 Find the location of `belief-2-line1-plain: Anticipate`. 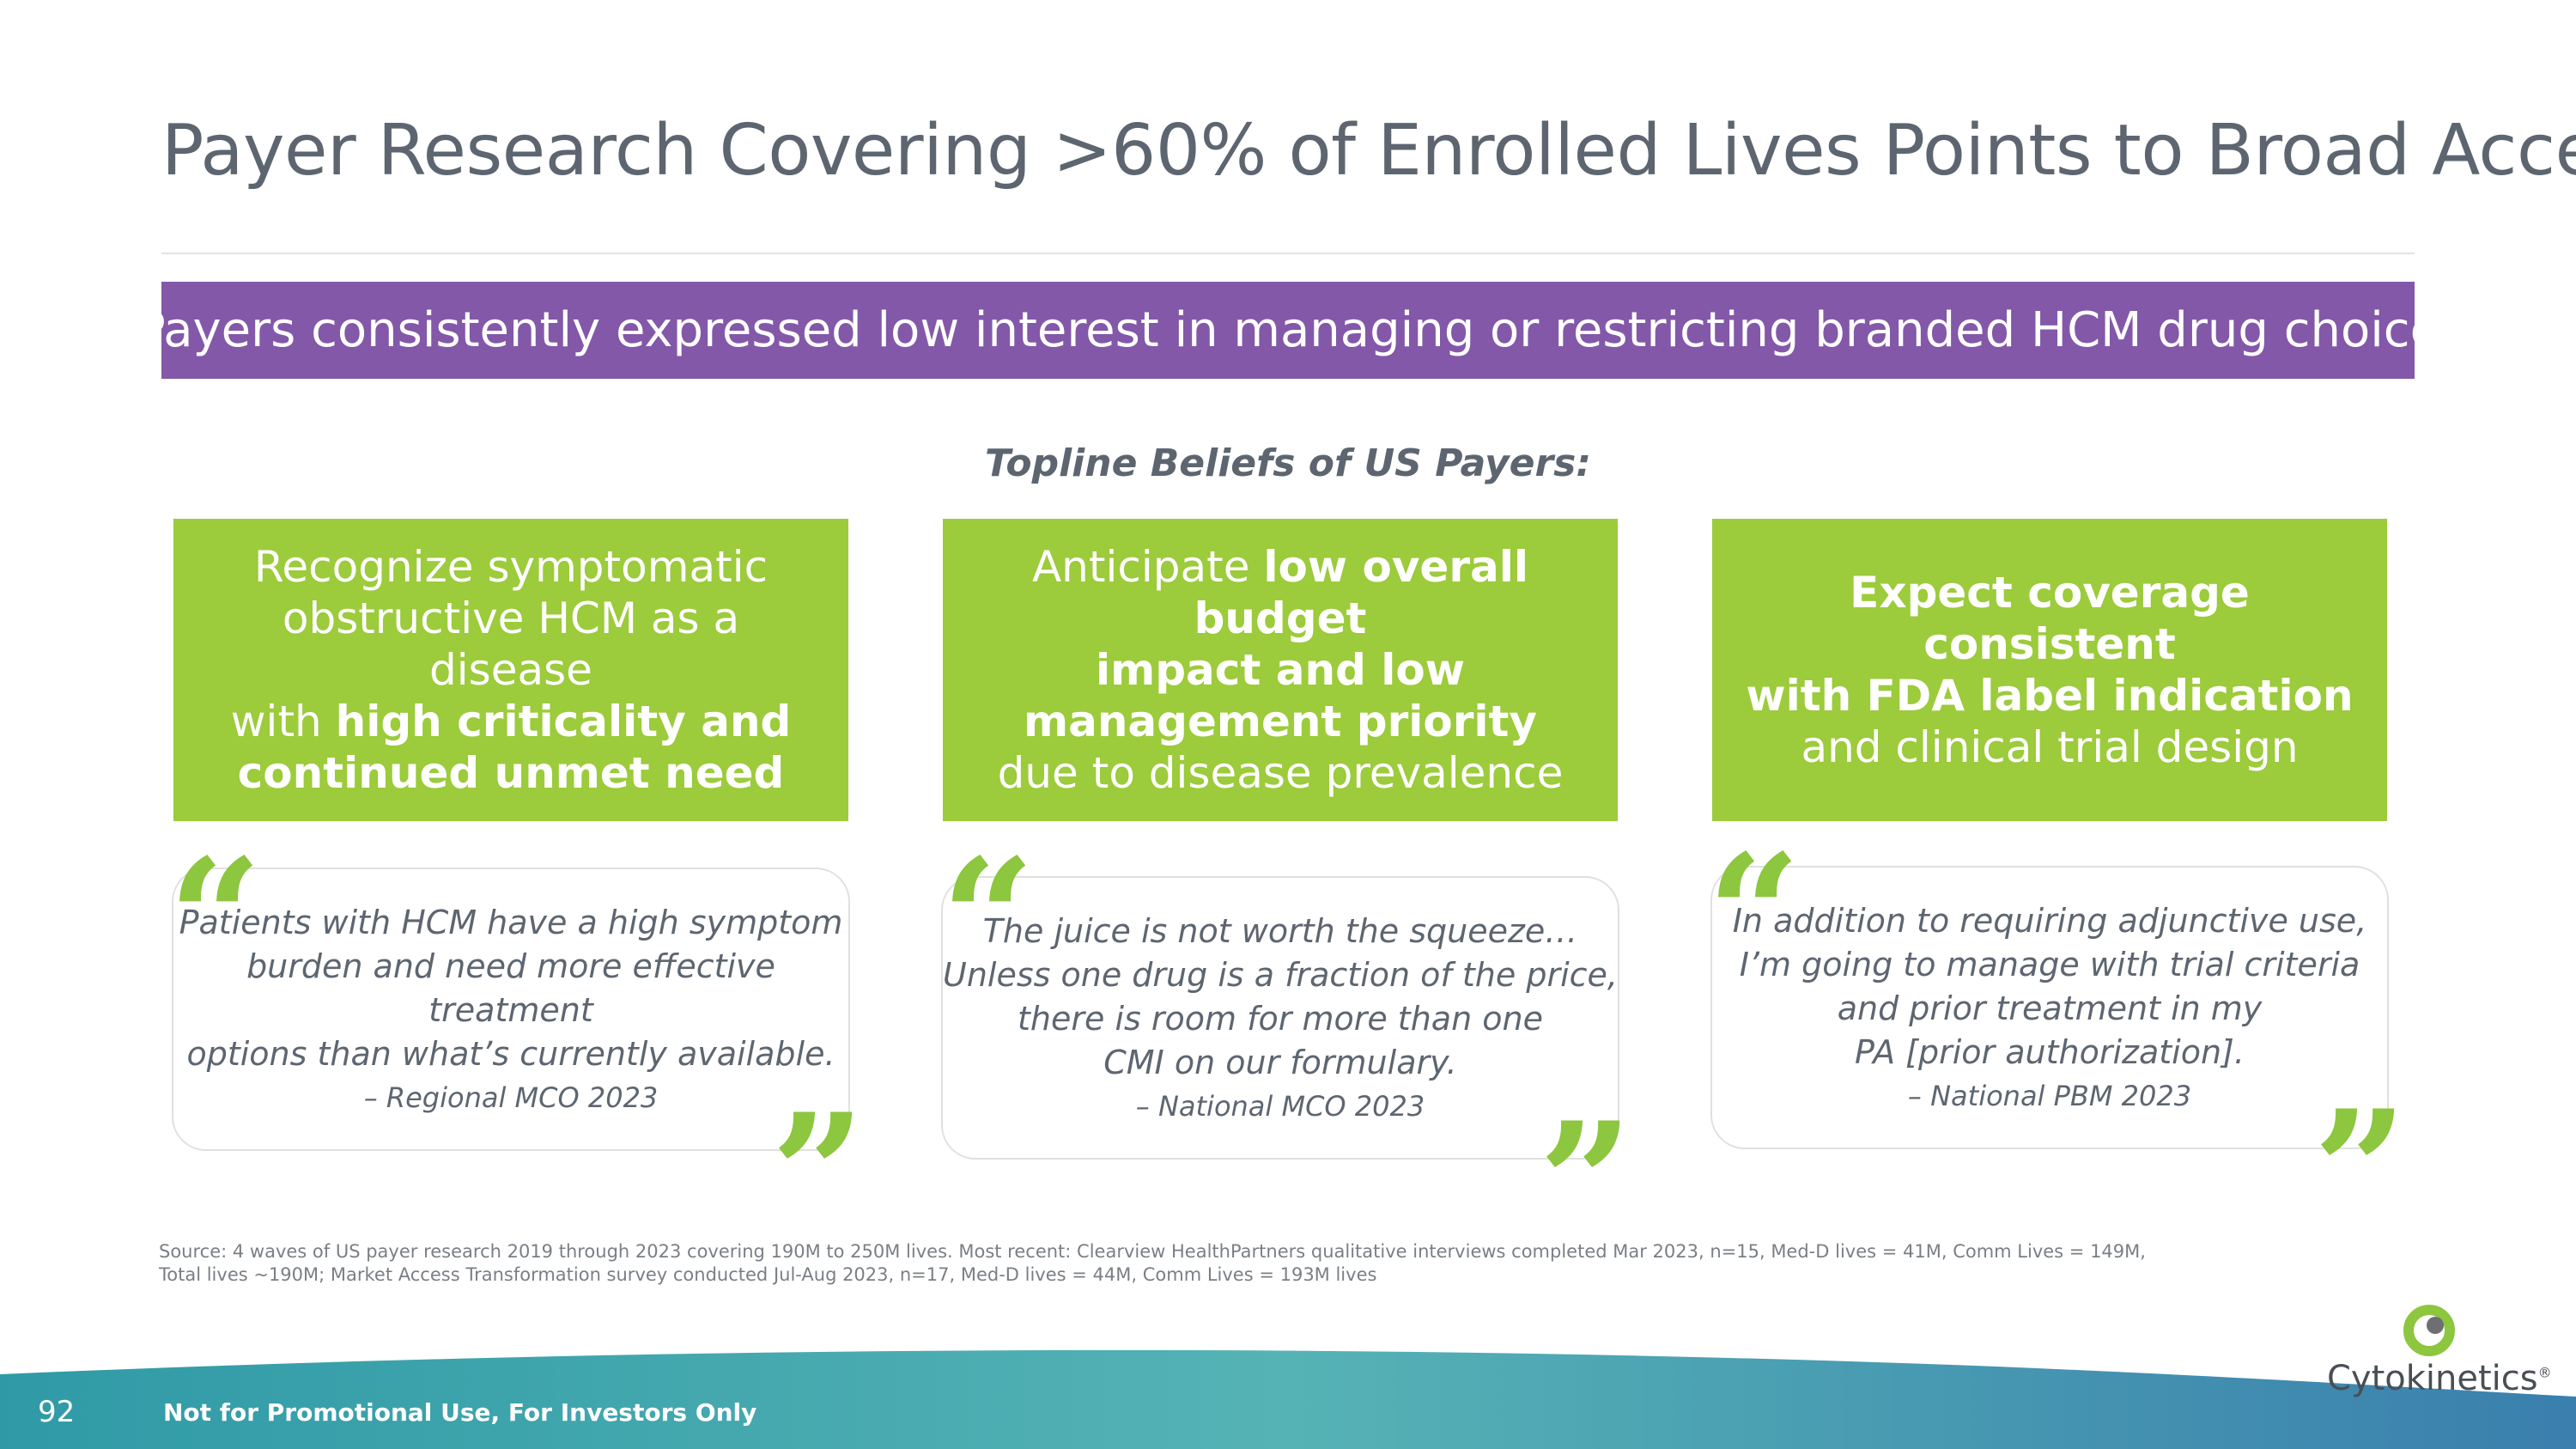

belief-2-line1-plain: Anticipate is located at coordinates (1147, 567).